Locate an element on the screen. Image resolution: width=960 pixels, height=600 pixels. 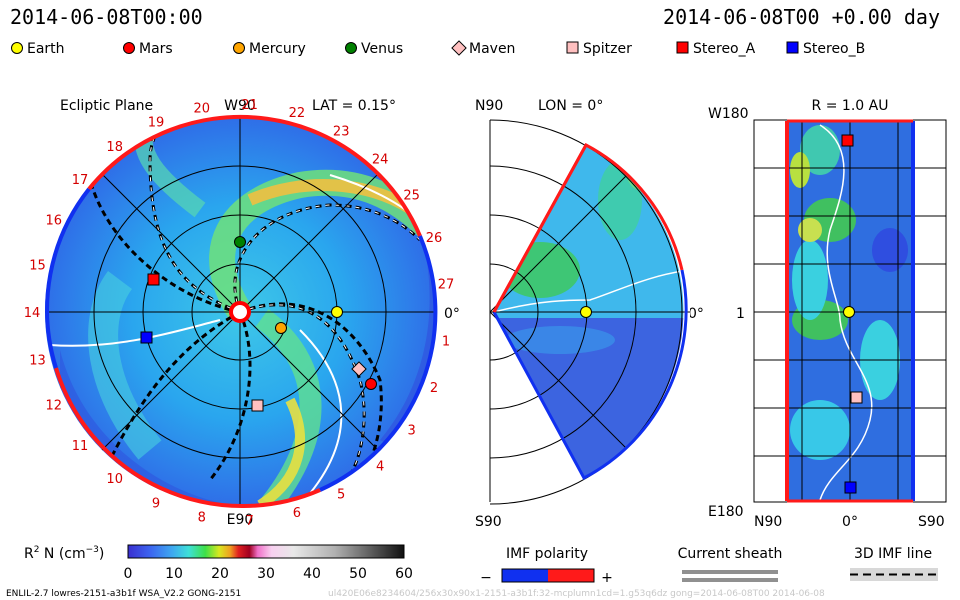
spitzer-legend-marker is located at coordinates (572, 47).